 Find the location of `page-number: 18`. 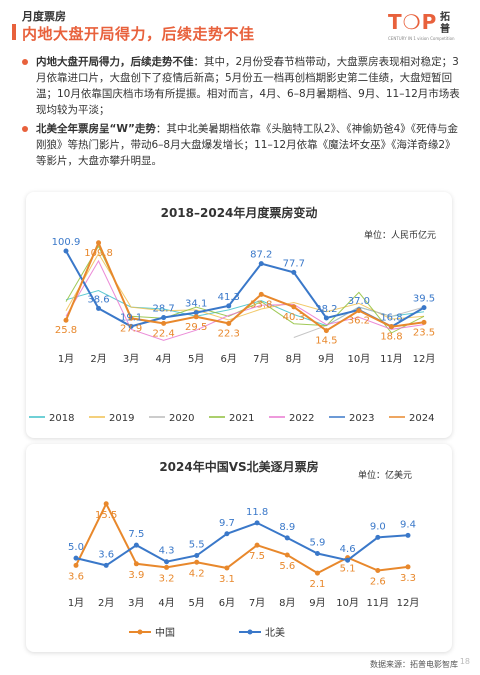

page-number: 18 is located at coordinates (464, 661).